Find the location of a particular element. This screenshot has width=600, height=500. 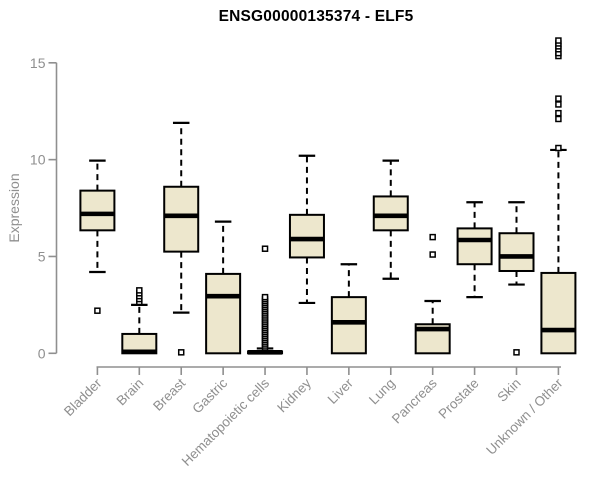

x-tick-label: Gastric is located at coordinates (209, 395).